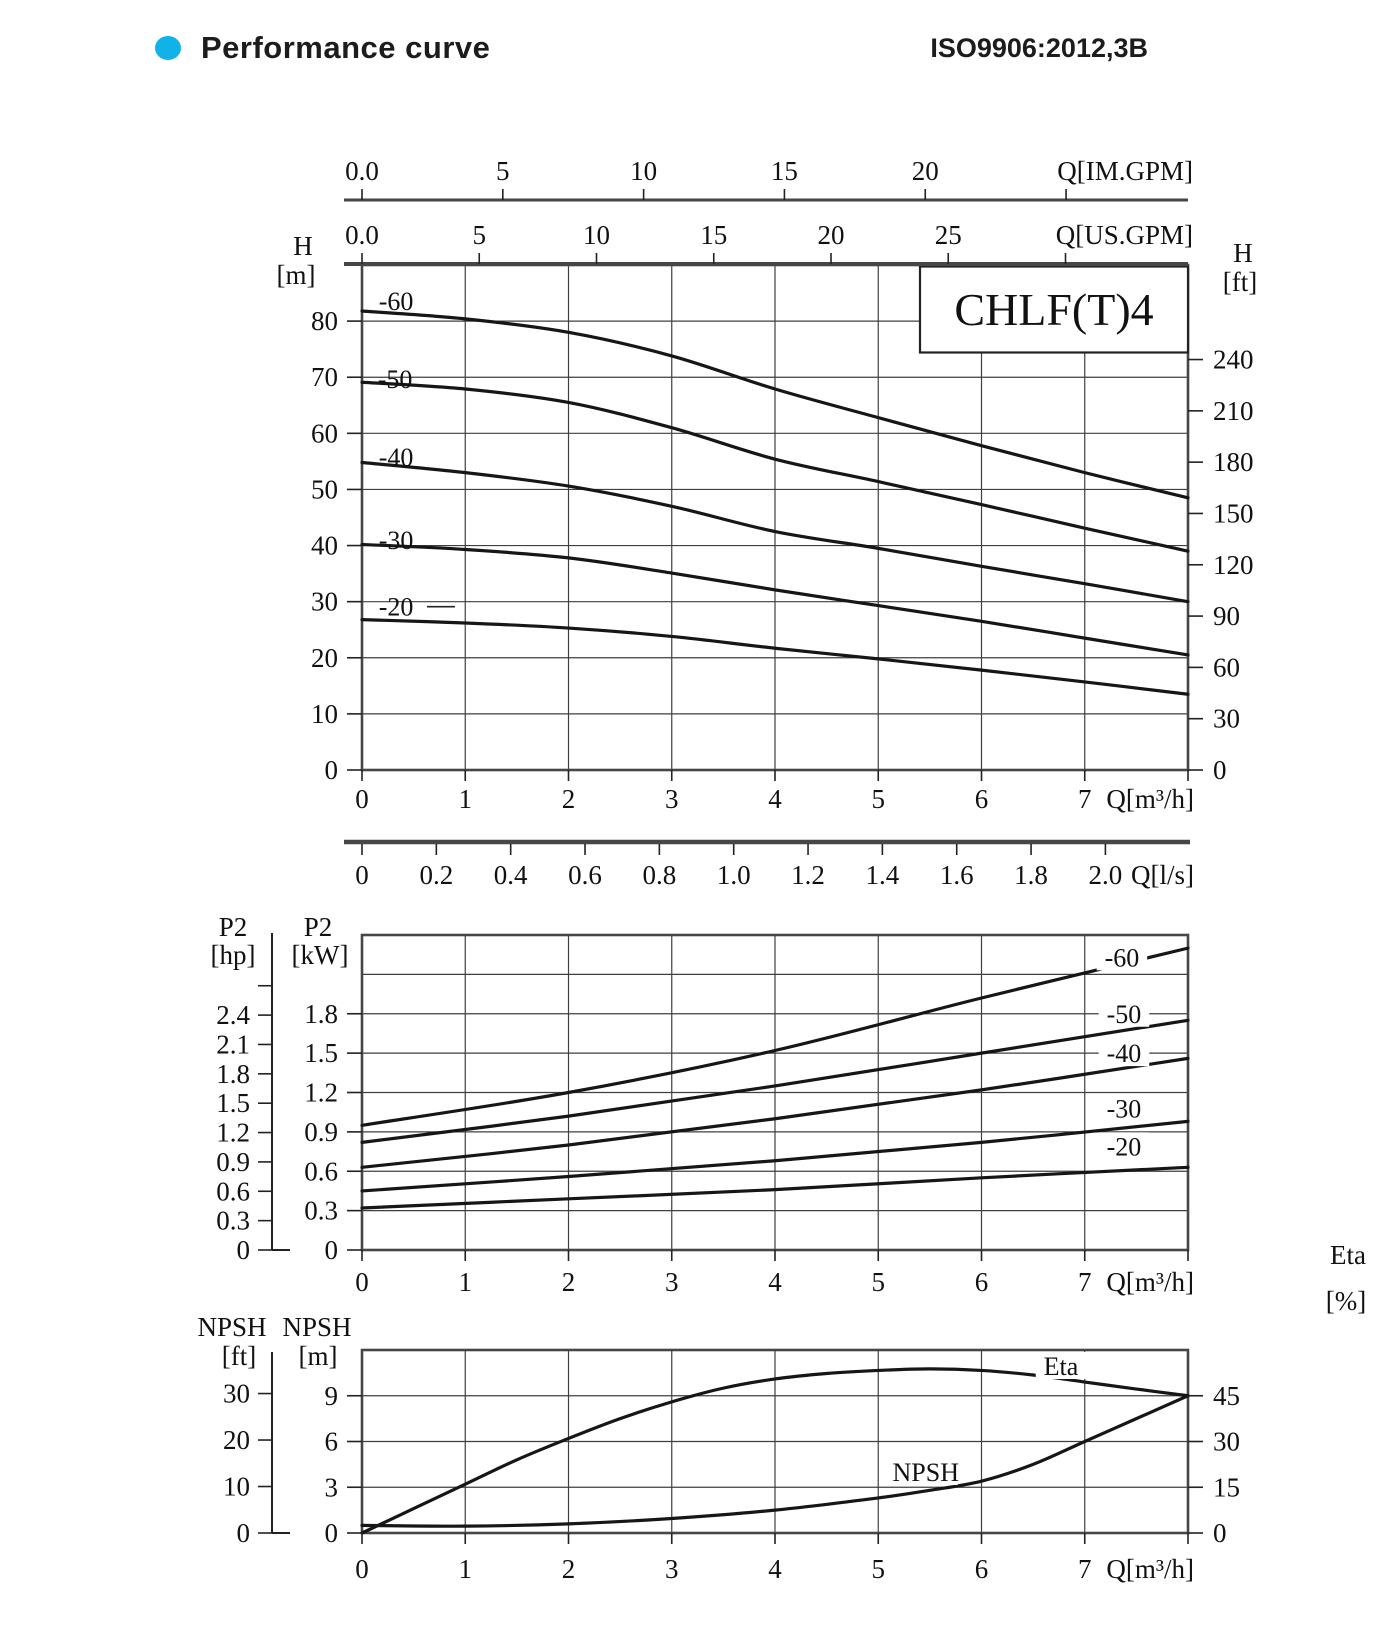 The image size is (1400, 1638). Describe the element at coordinates (396, 457) in the screenshot. I see `curve-label-40: -40` at that location.